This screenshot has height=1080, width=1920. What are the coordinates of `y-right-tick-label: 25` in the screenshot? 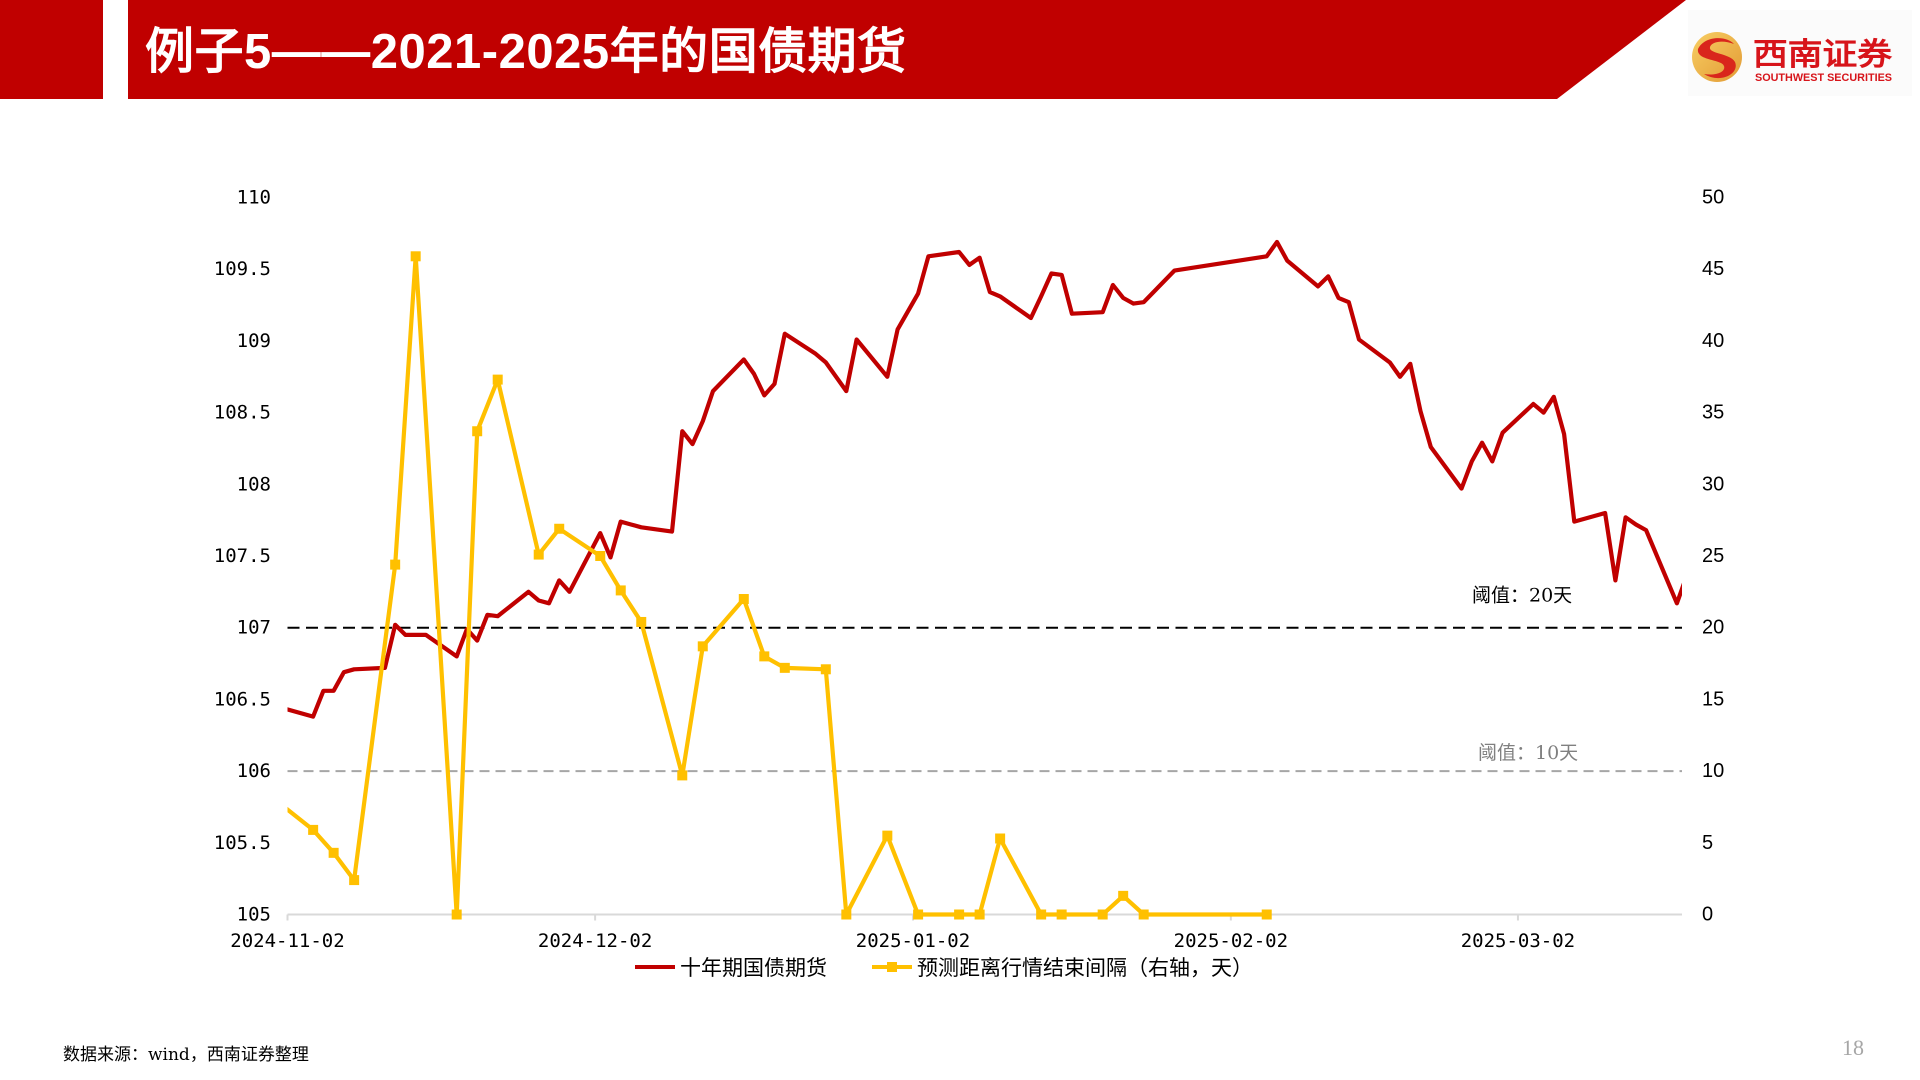 It's located at (1713, 556).